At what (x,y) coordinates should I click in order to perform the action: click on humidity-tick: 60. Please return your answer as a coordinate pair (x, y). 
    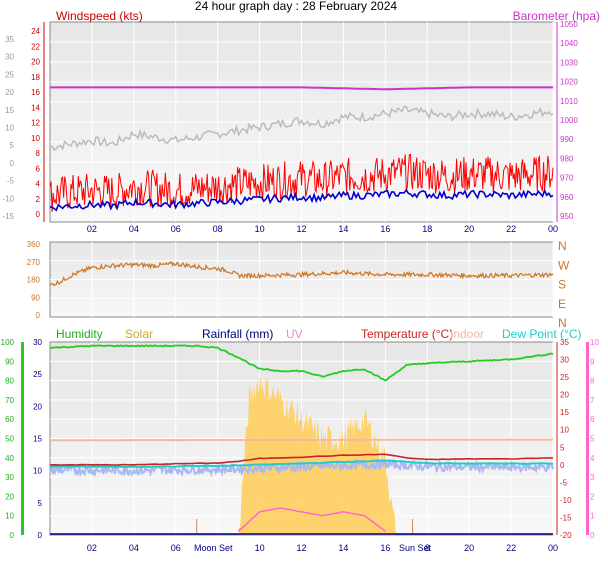
    Looking at the image, I should click on (9, 419).